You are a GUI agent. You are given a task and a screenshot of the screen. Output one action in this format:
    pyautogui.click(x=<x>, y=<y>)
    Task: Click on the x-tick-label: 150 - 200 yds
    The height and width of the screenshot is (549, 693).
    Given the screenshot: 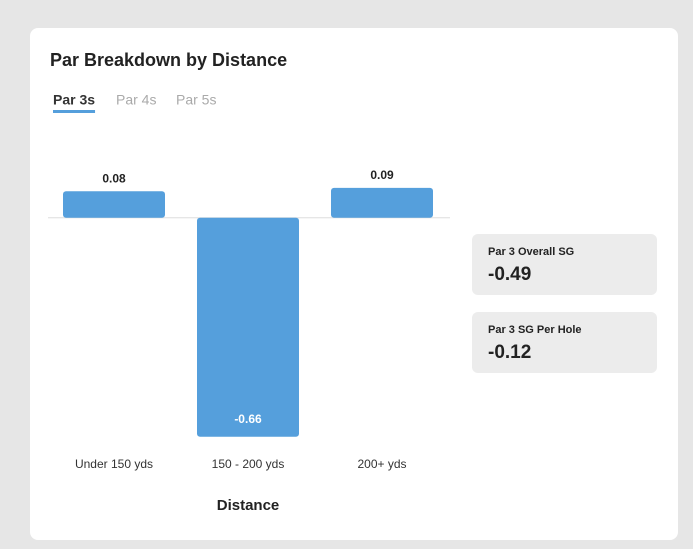 What is the action you would take?
    pyautogui.click(x=248, y=464)
    